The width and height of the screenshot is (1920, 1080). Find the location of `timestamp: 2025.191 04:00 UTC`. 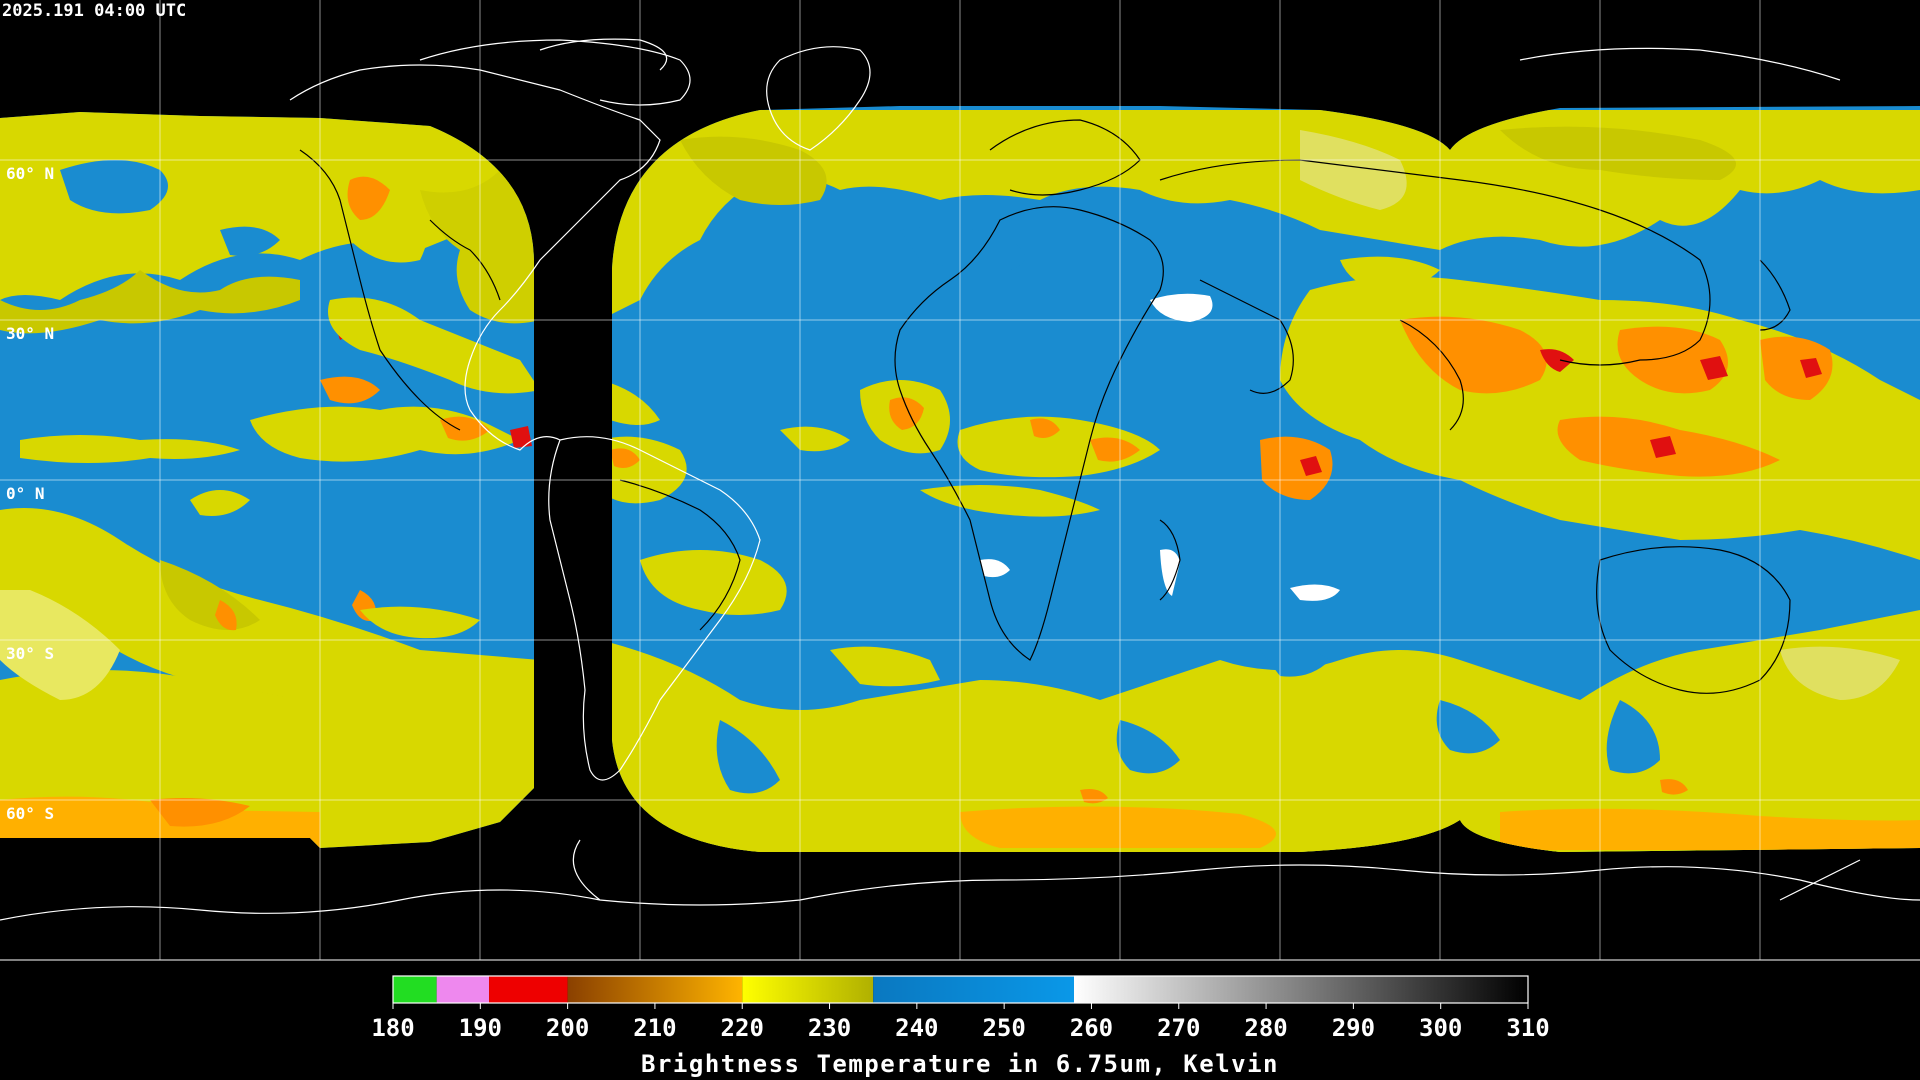

timestamp: 2025.191 04:00 UTC is located at coordinates (94, 11).